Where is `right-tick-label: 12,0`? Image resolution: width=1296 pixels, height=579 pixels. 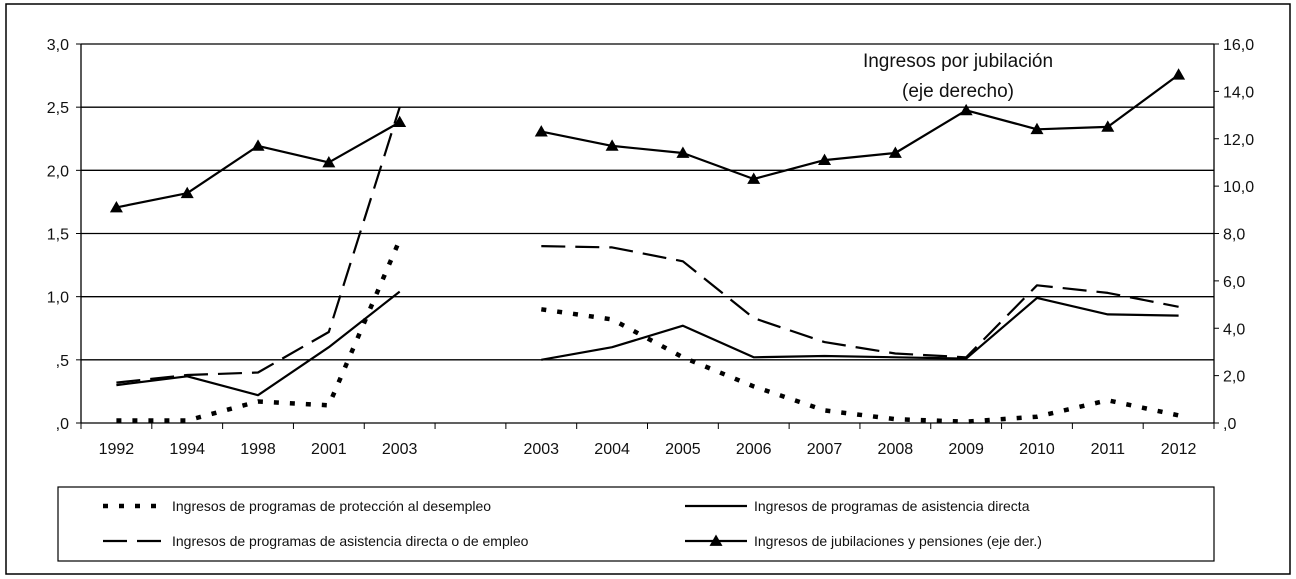 right-tick-label: 12,0 is located at coordinates (1238, 140).